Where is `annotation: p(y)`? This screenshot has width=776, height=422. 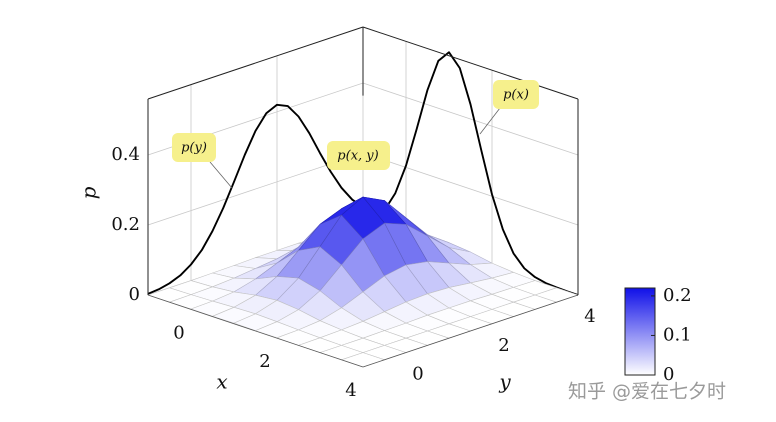
annotation: p(y) is located at coordinates (194, 148).